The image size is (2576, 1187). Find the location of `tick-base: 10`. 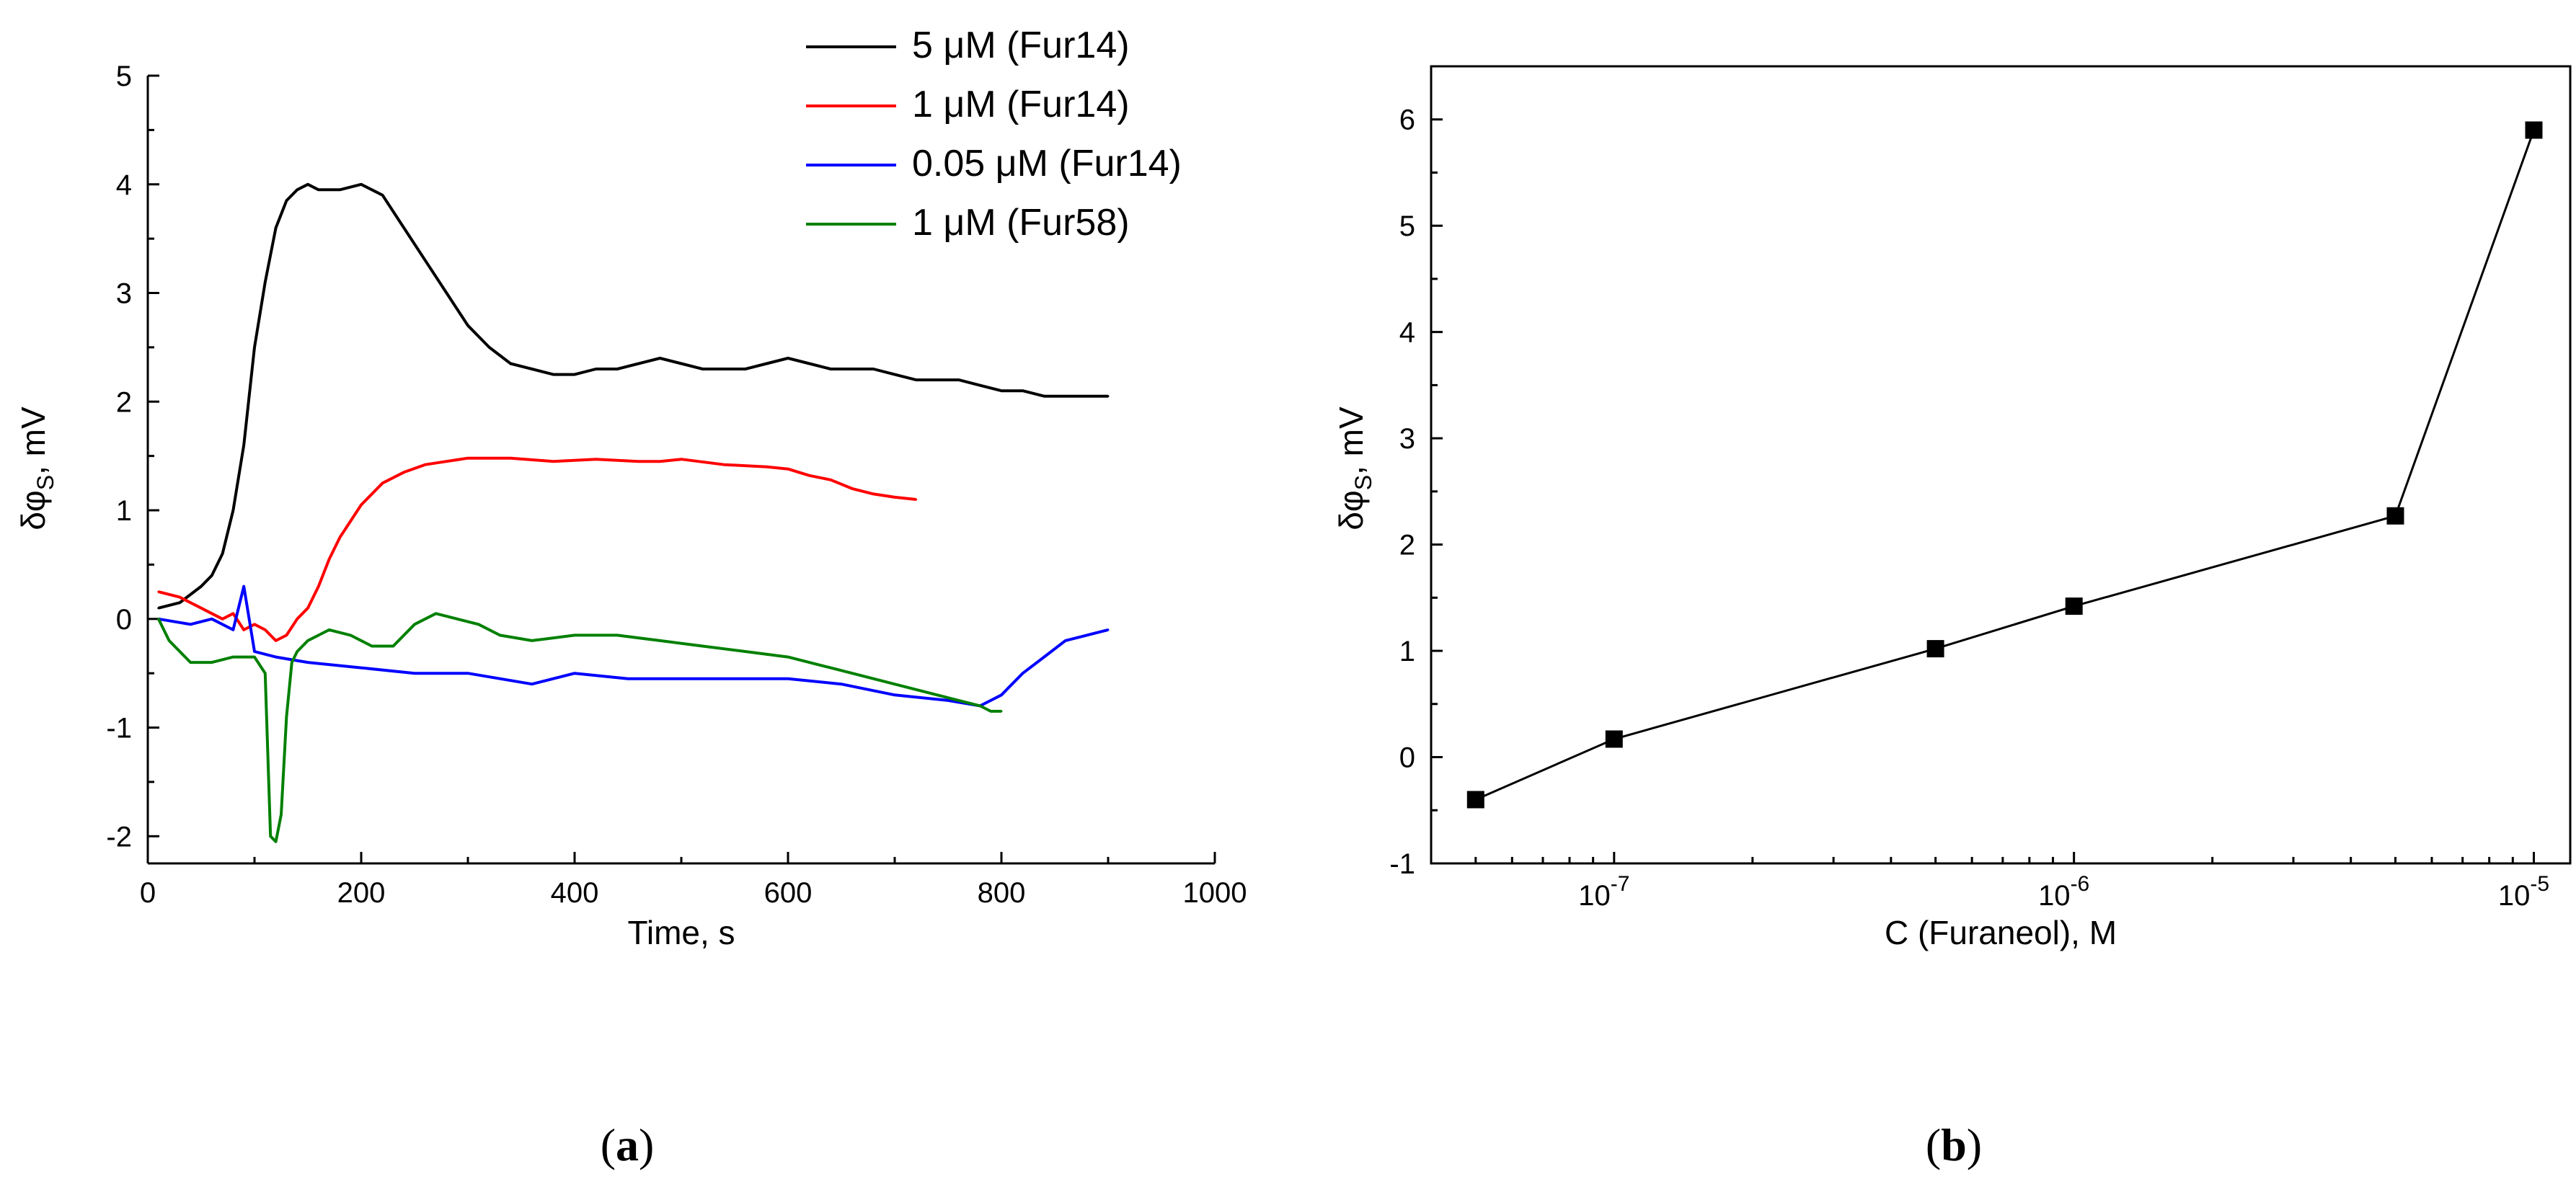

tick-base: 10 is located at coordinates (2054, 896).